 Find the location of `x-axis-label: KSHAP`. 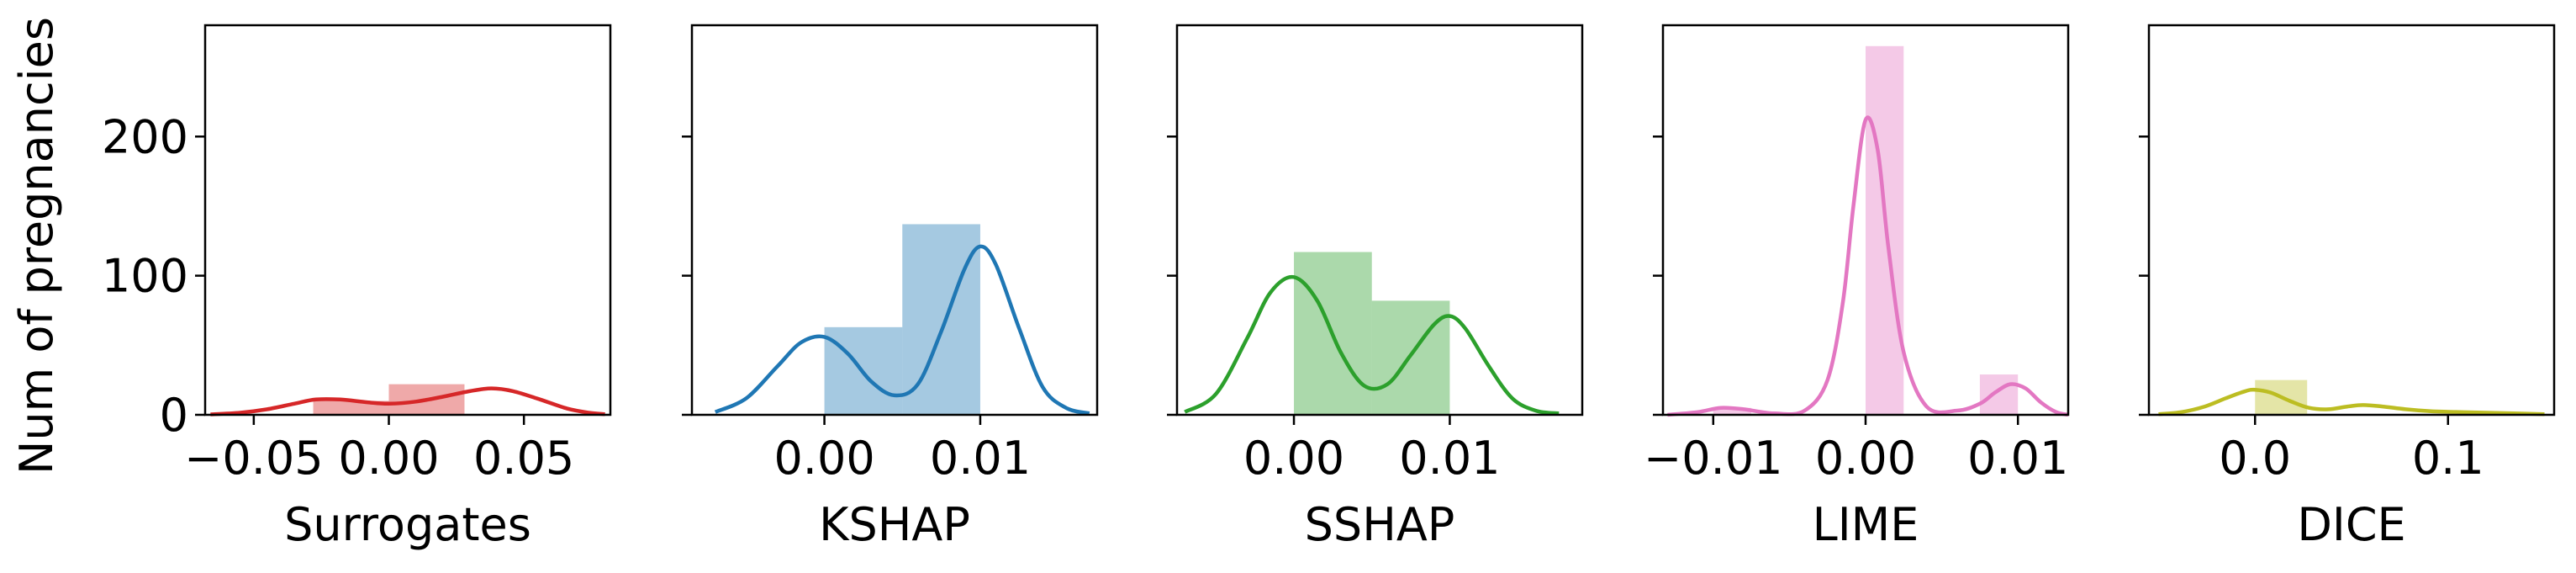

x-axis-label: KSHAP is located at coordinates (894, 524).